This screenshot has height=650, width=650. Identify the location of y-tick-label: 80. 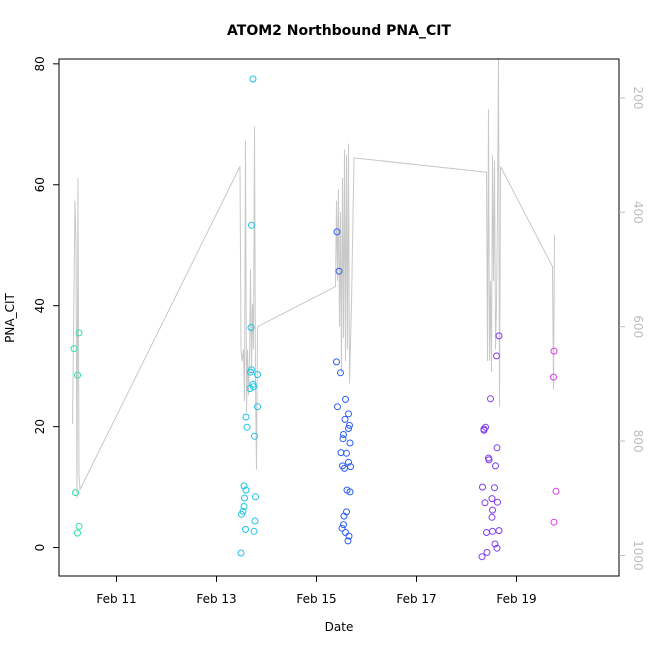
(40, 63).